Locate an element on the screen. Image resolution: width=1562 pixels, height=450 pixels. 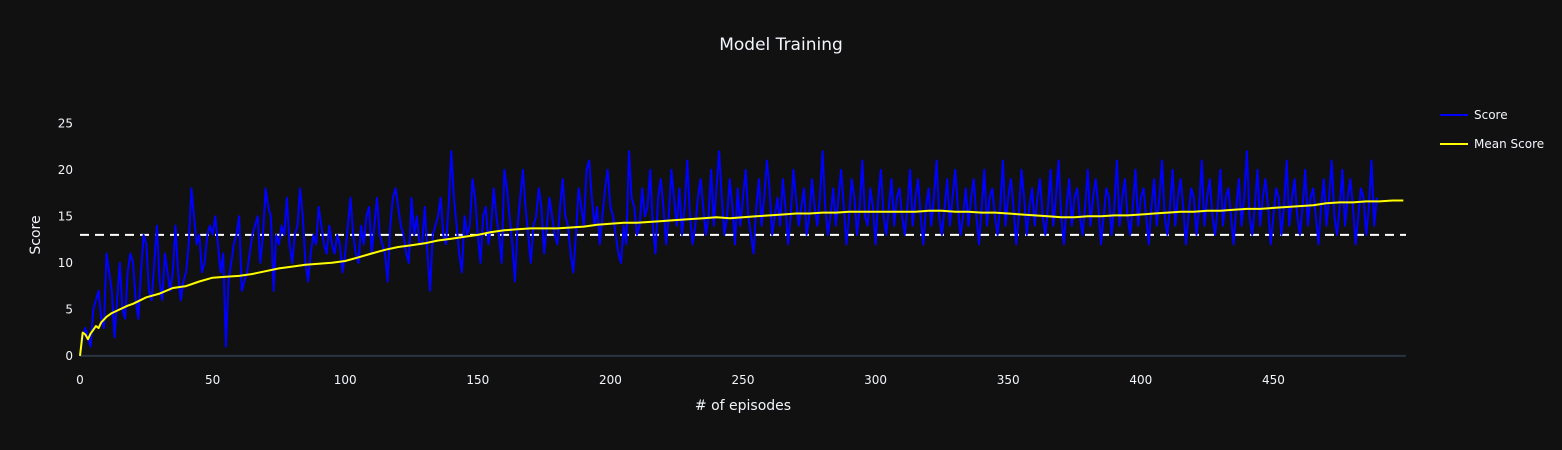
legend-item: Mean Score is located at coordinates (1492, 144).